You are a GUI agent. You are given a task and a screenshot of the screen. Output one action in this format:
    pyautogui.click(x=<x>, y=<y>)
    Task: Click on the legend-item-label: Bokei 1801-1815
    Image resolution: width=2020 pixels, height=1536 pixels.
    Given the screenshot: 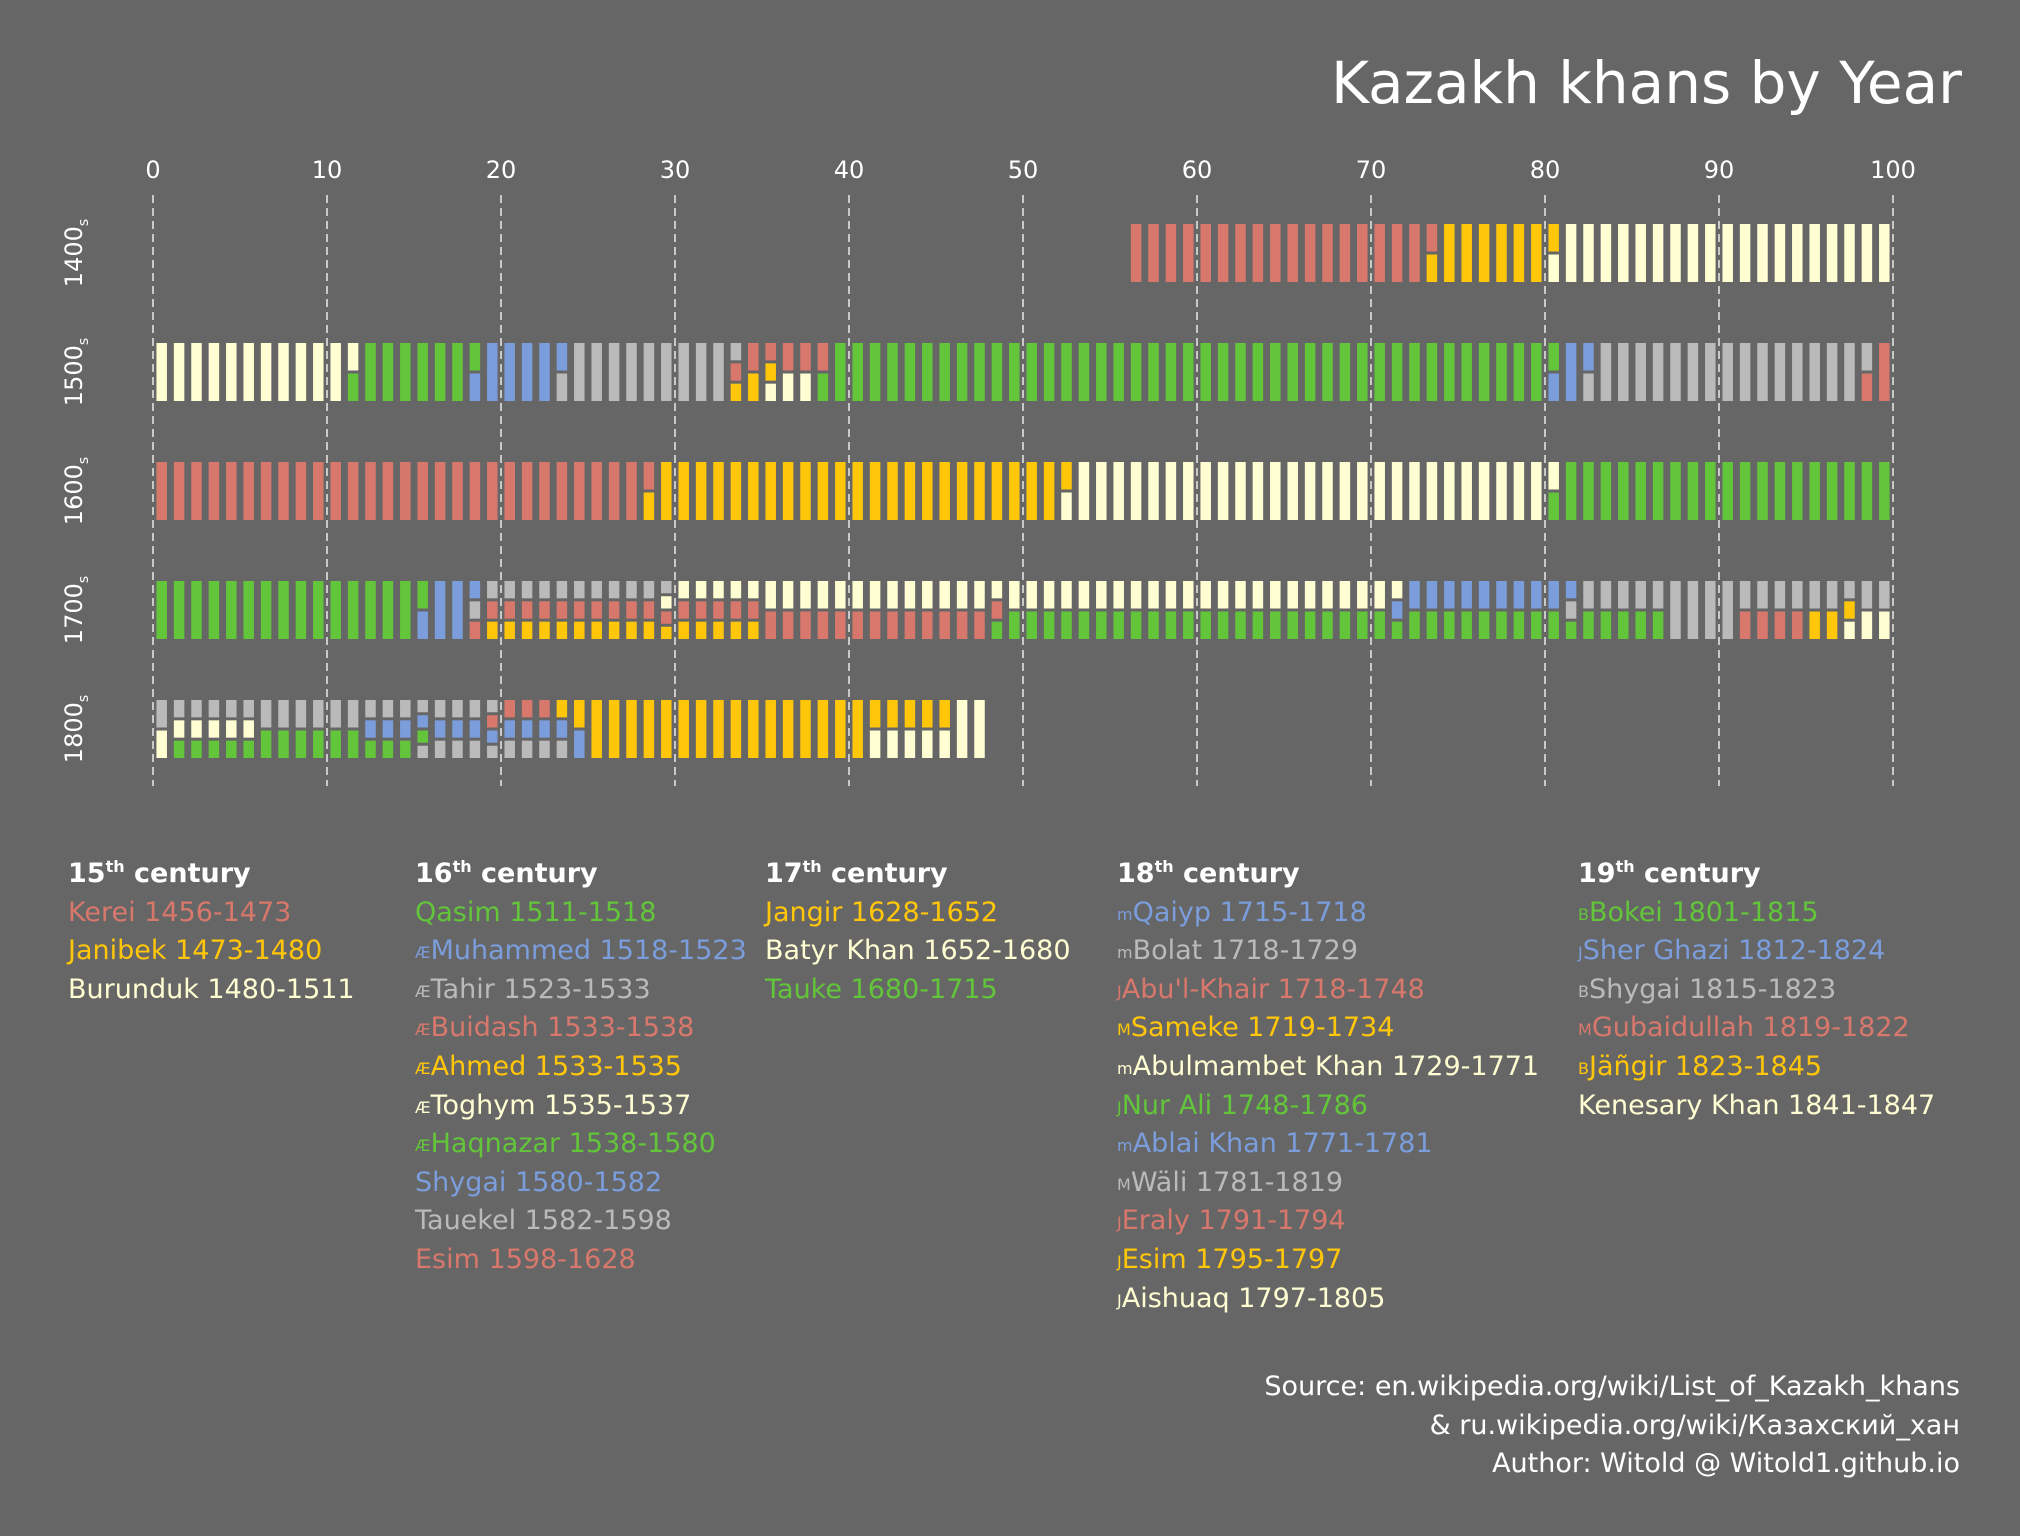 What is the action you would take?
    pyautogui.click(x=1703, y=912)
    